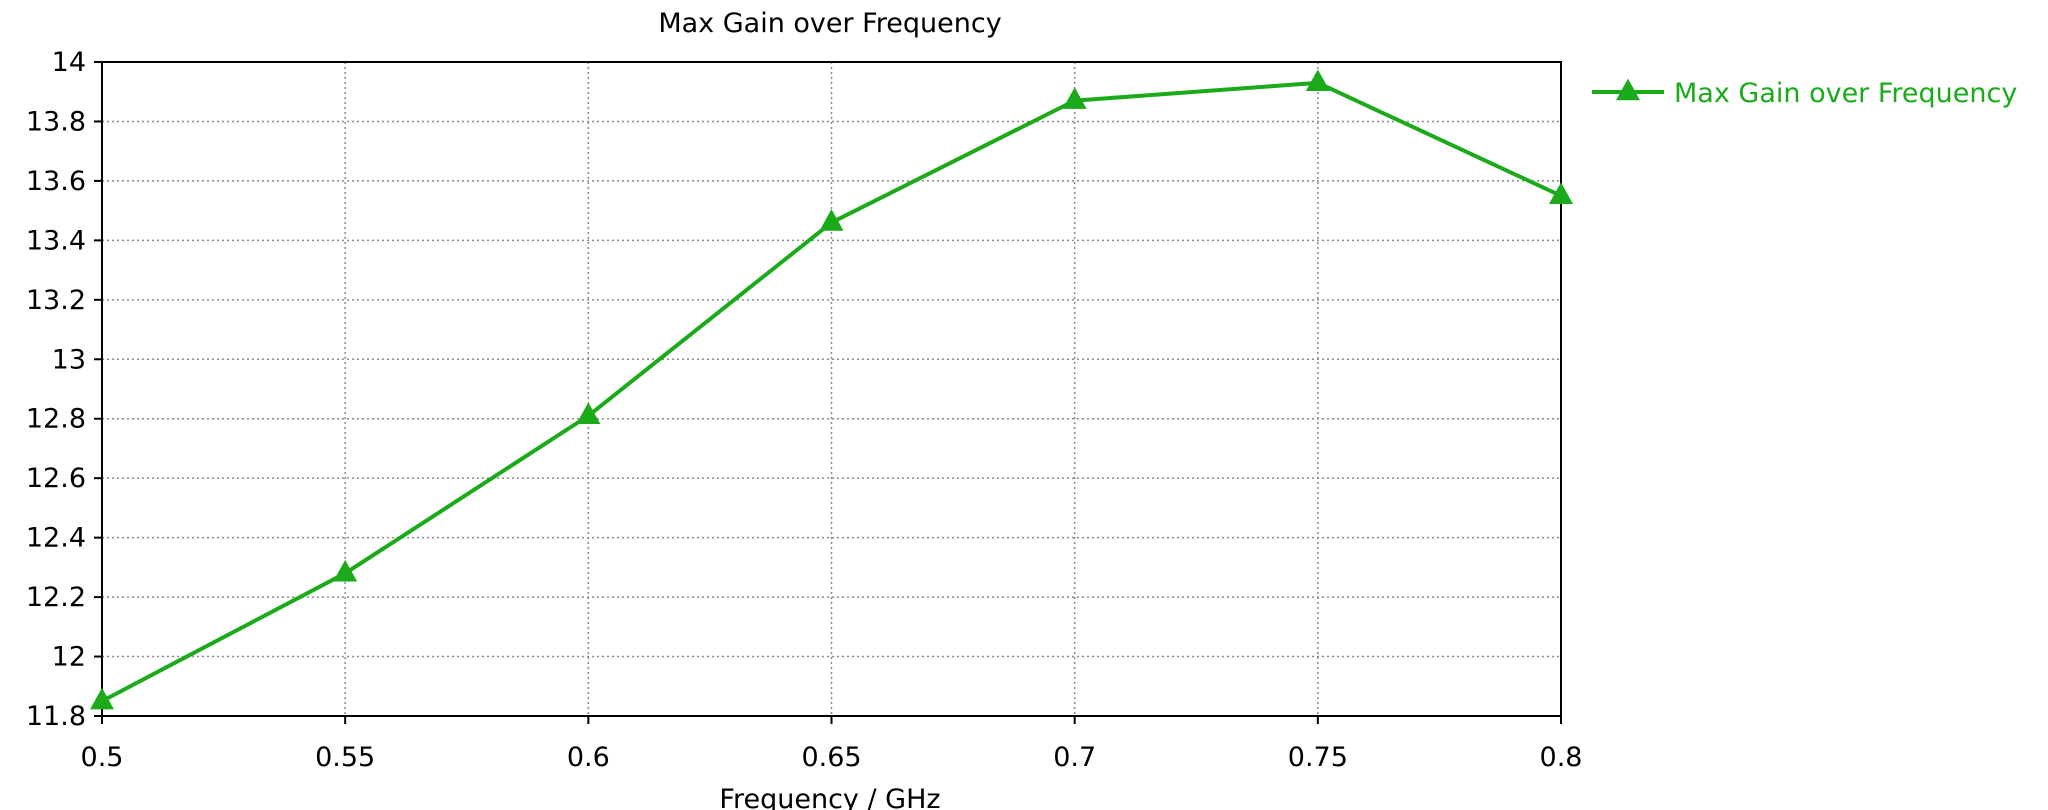  Describe the element at coordinates (69, 657) in the screenshot. I see `y-tick-label: 12` at that location.